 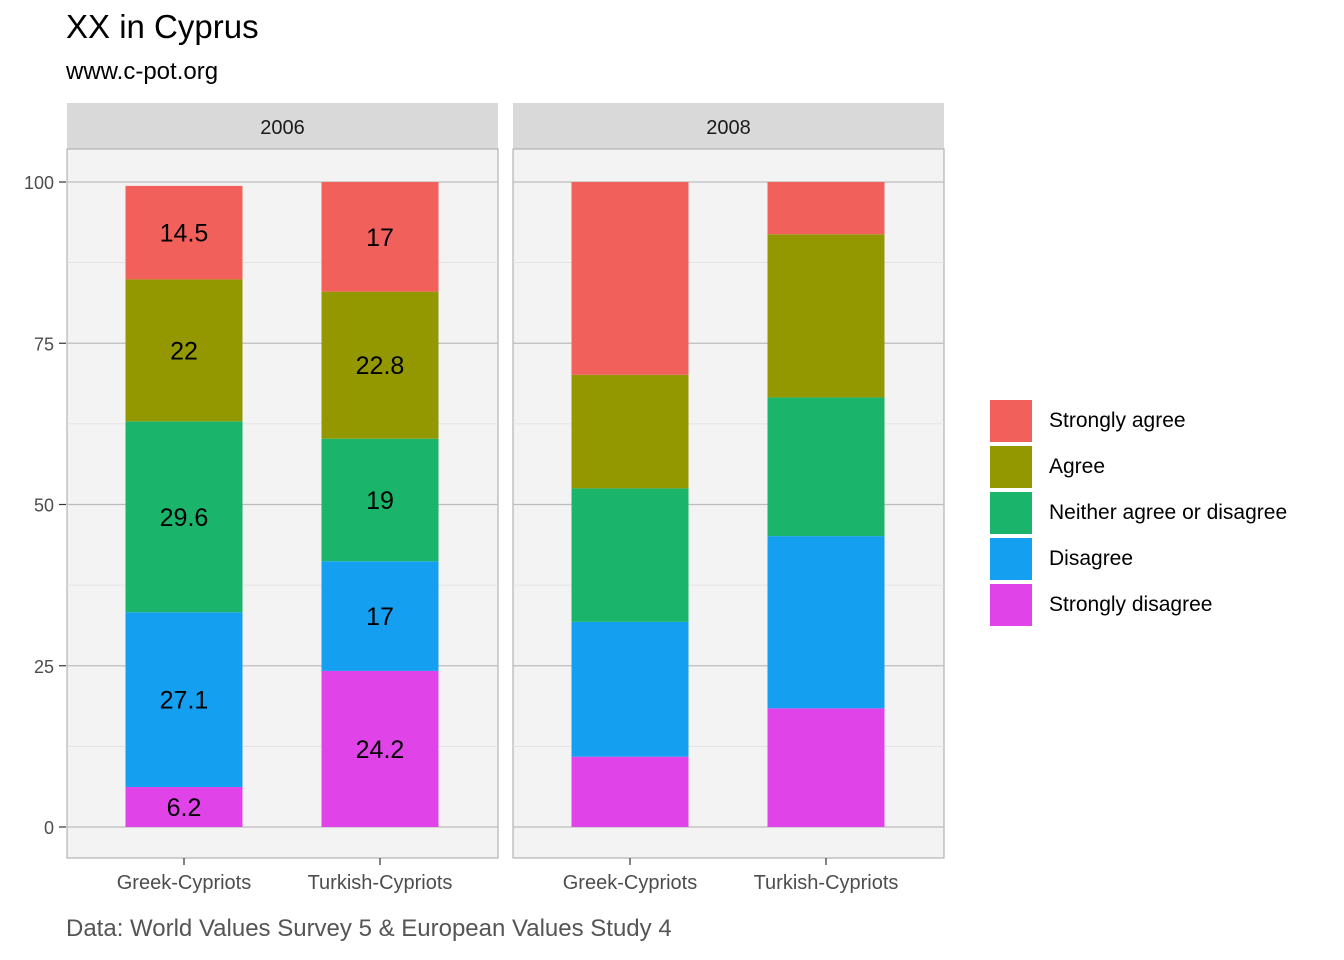 I want to click on y-tick-label: 100, so click(x=39, y=183).